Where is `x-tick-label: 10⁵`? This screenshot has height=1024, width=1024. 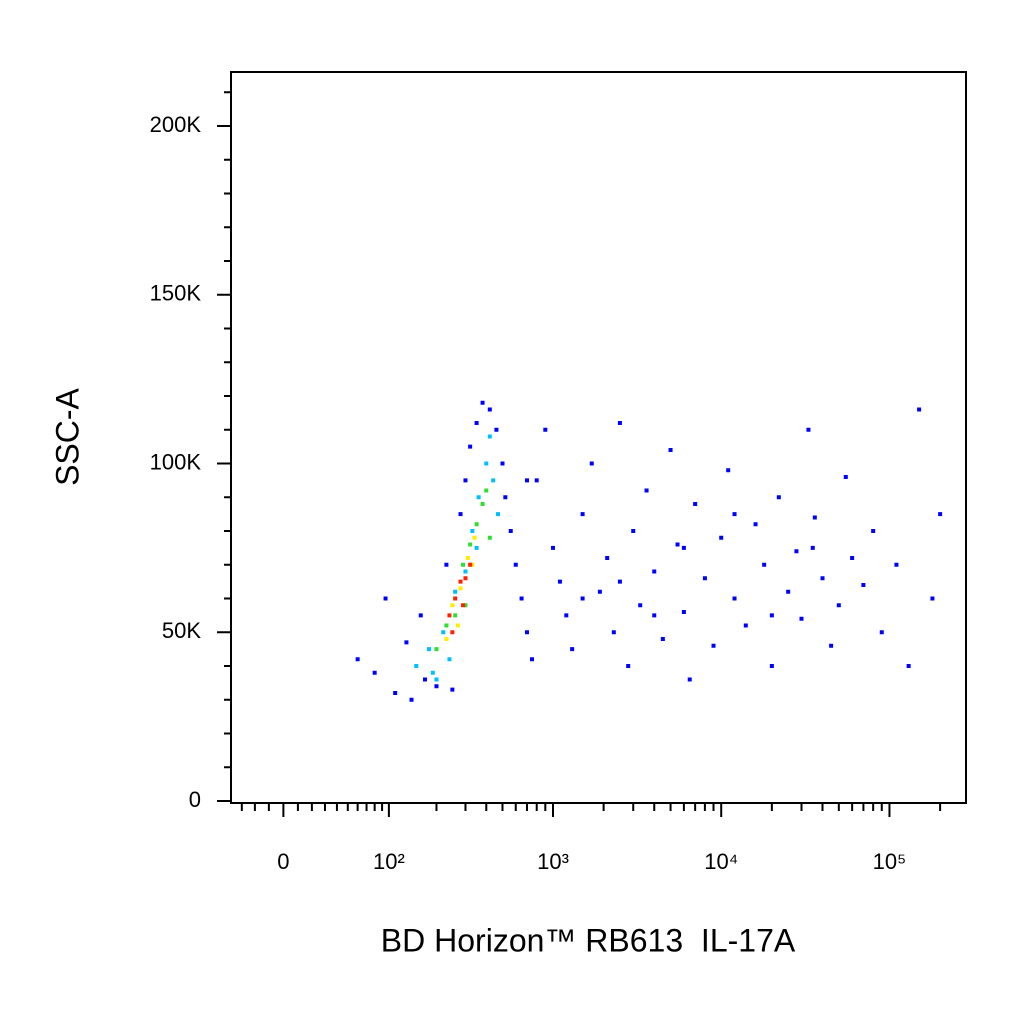 x-tick-label: 10⁵ is located at coordinates (890, 861).